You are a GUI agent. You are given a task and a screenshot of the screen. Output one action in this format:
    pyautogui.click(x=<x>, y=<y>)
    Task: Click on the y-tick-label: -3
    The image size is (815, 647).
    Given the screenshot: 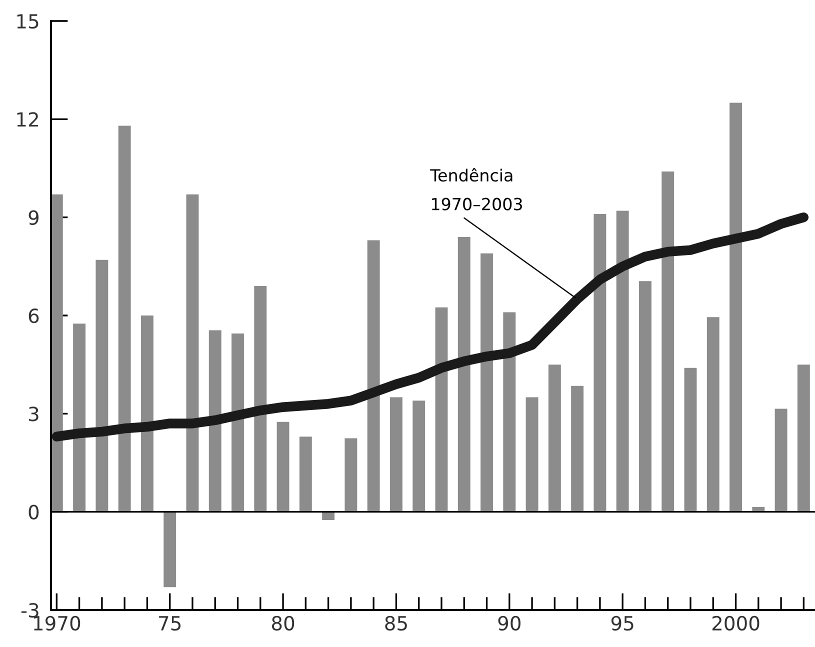 What is the action you would take?
    pyautogui.click(x=29, y=610)
    